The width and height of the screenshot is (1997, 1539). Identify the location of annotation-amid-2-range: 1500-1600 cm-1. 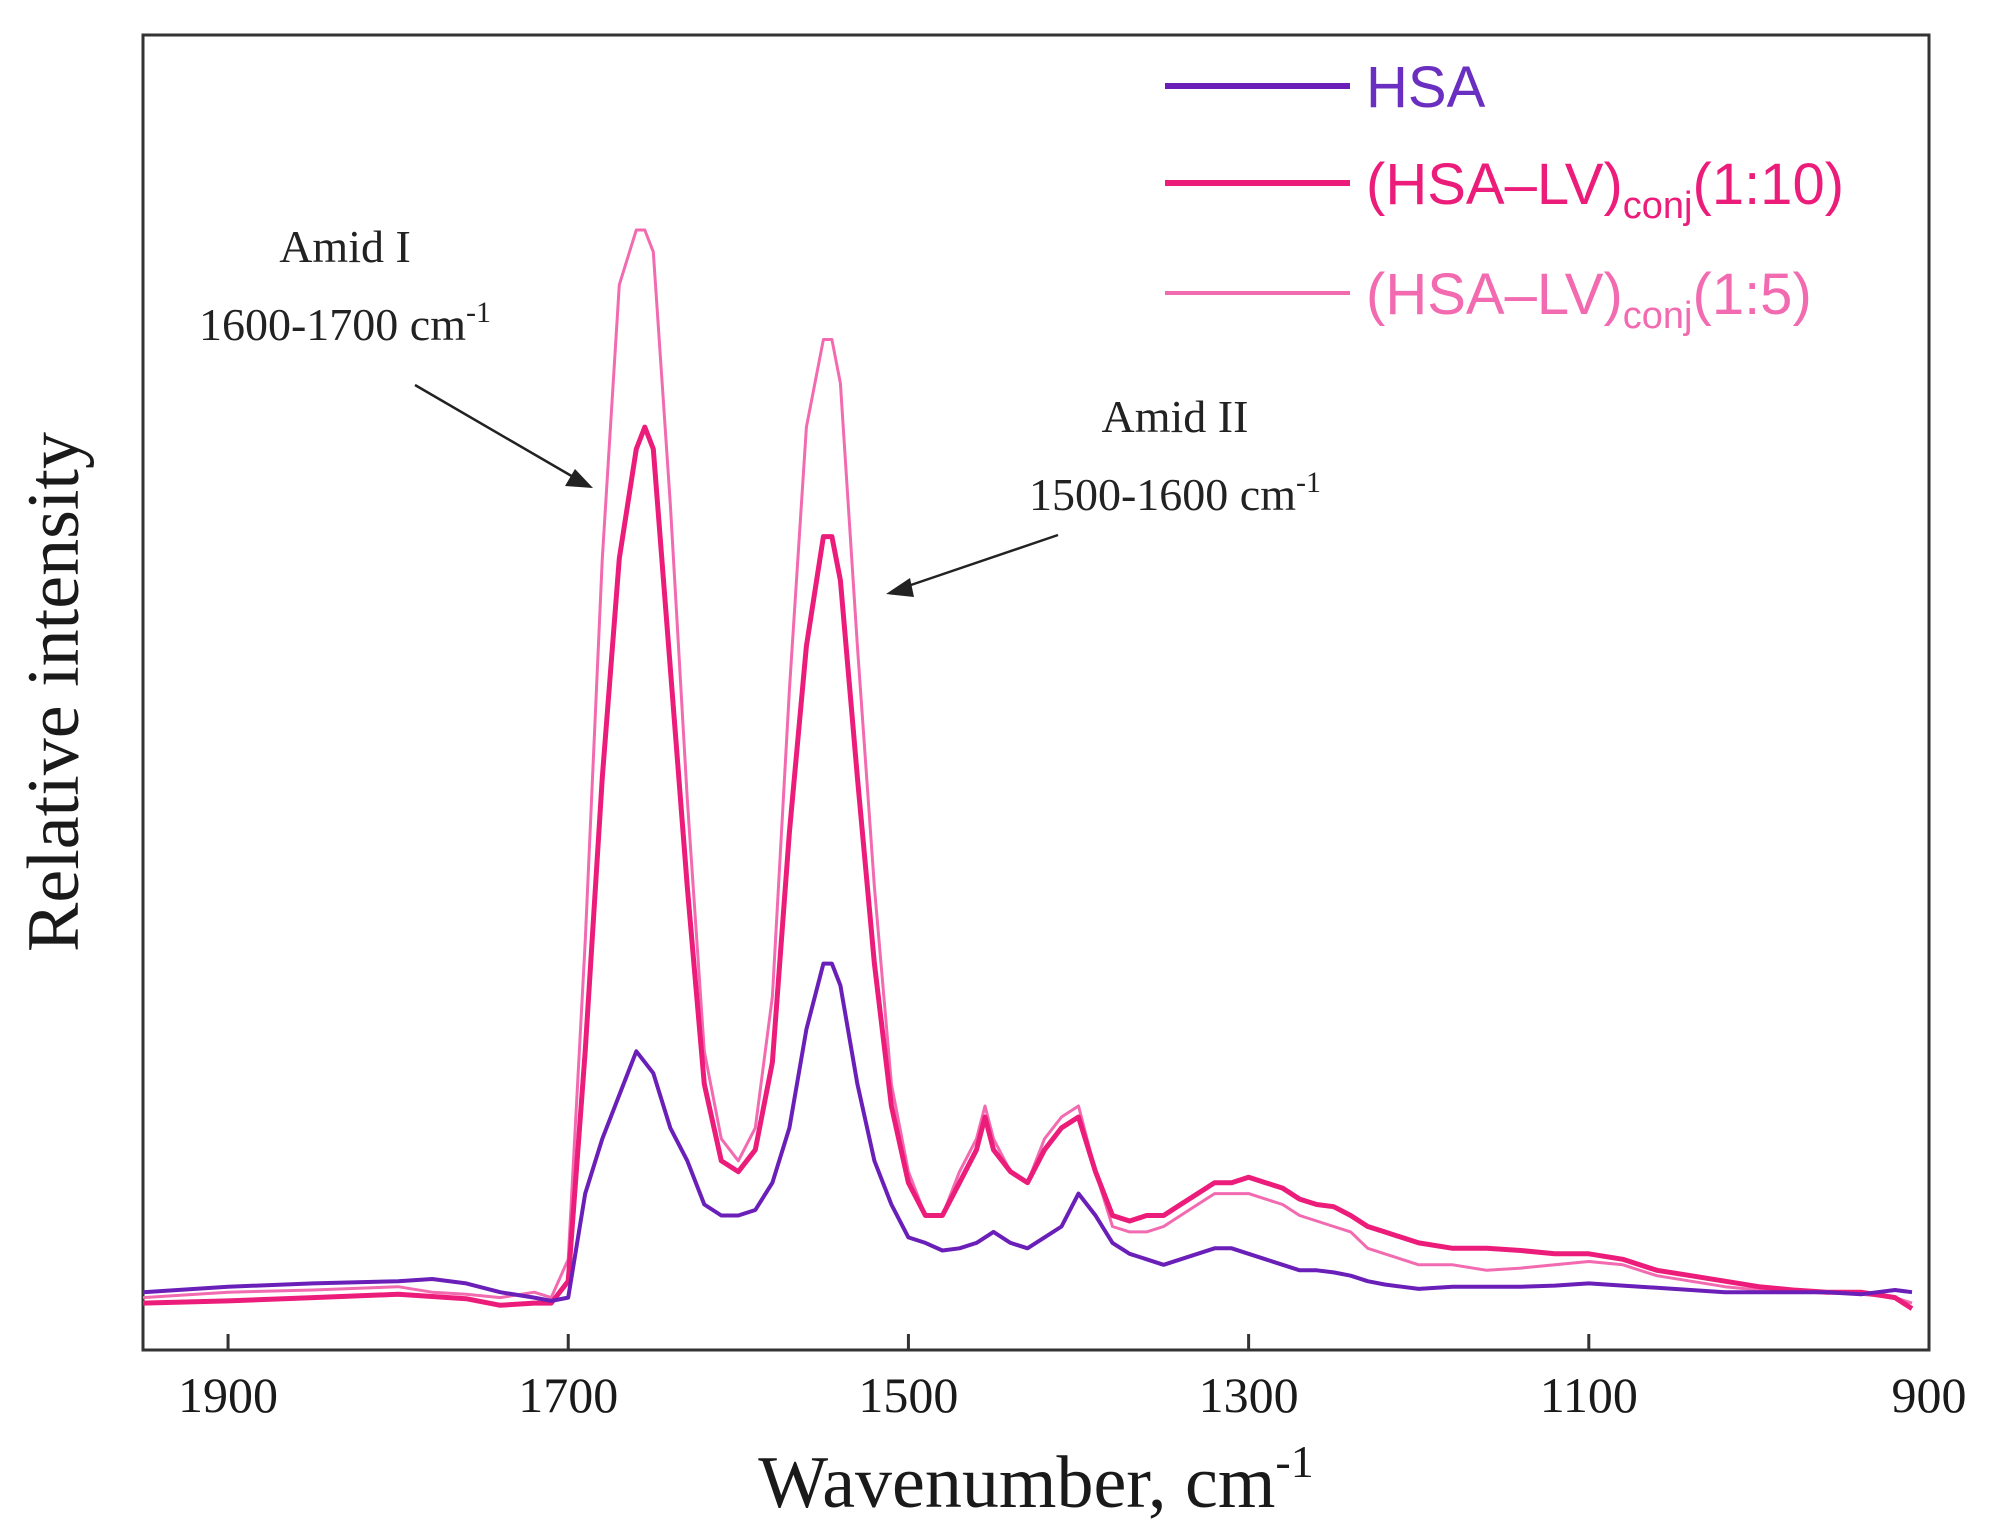
(1175, 493).